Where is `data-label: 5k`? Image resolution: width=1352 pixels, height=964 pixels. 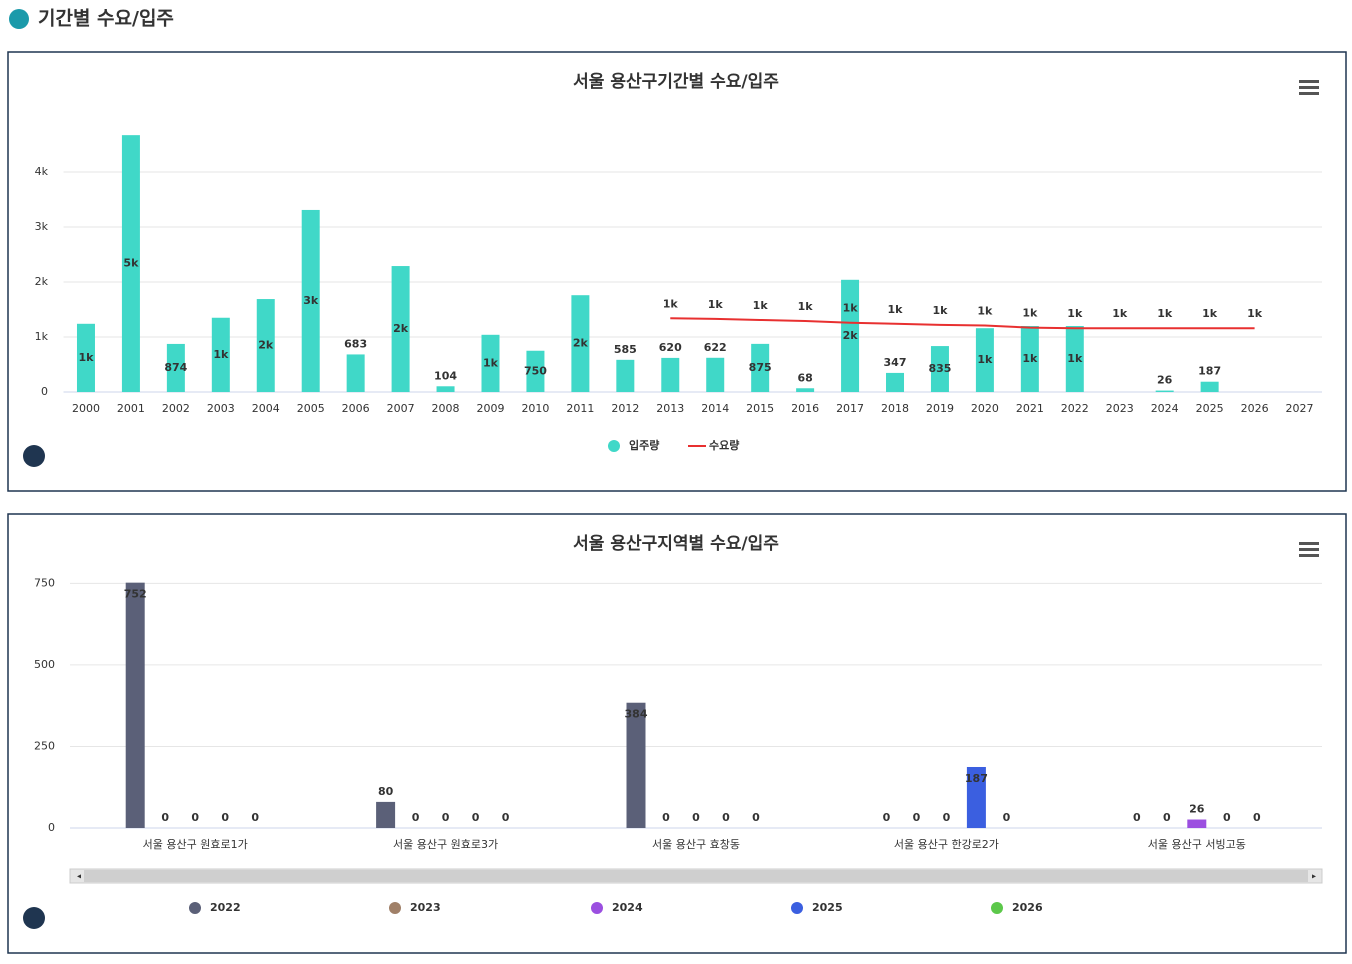 data-label: 5k is located at coordinates (131, 263).